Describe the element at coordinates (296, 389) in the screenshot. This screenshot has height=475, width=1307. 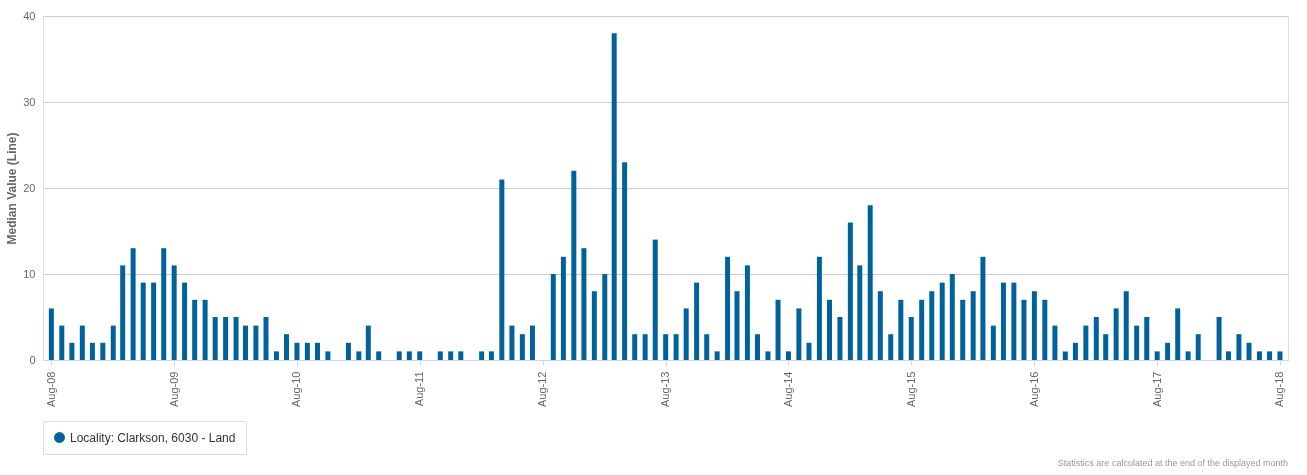
I see `x-tick-label: Aug-10` at that location.